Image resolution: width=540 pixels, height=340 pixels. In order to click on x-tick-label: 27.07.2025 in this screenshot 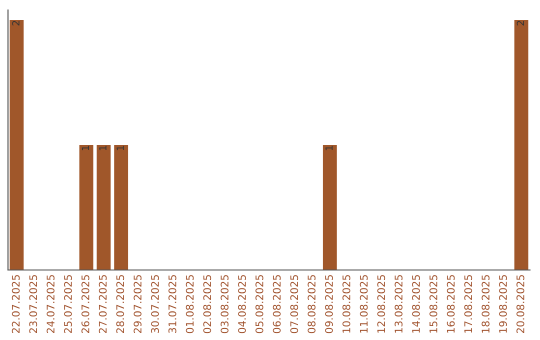, I will do `click(102, 304)`.